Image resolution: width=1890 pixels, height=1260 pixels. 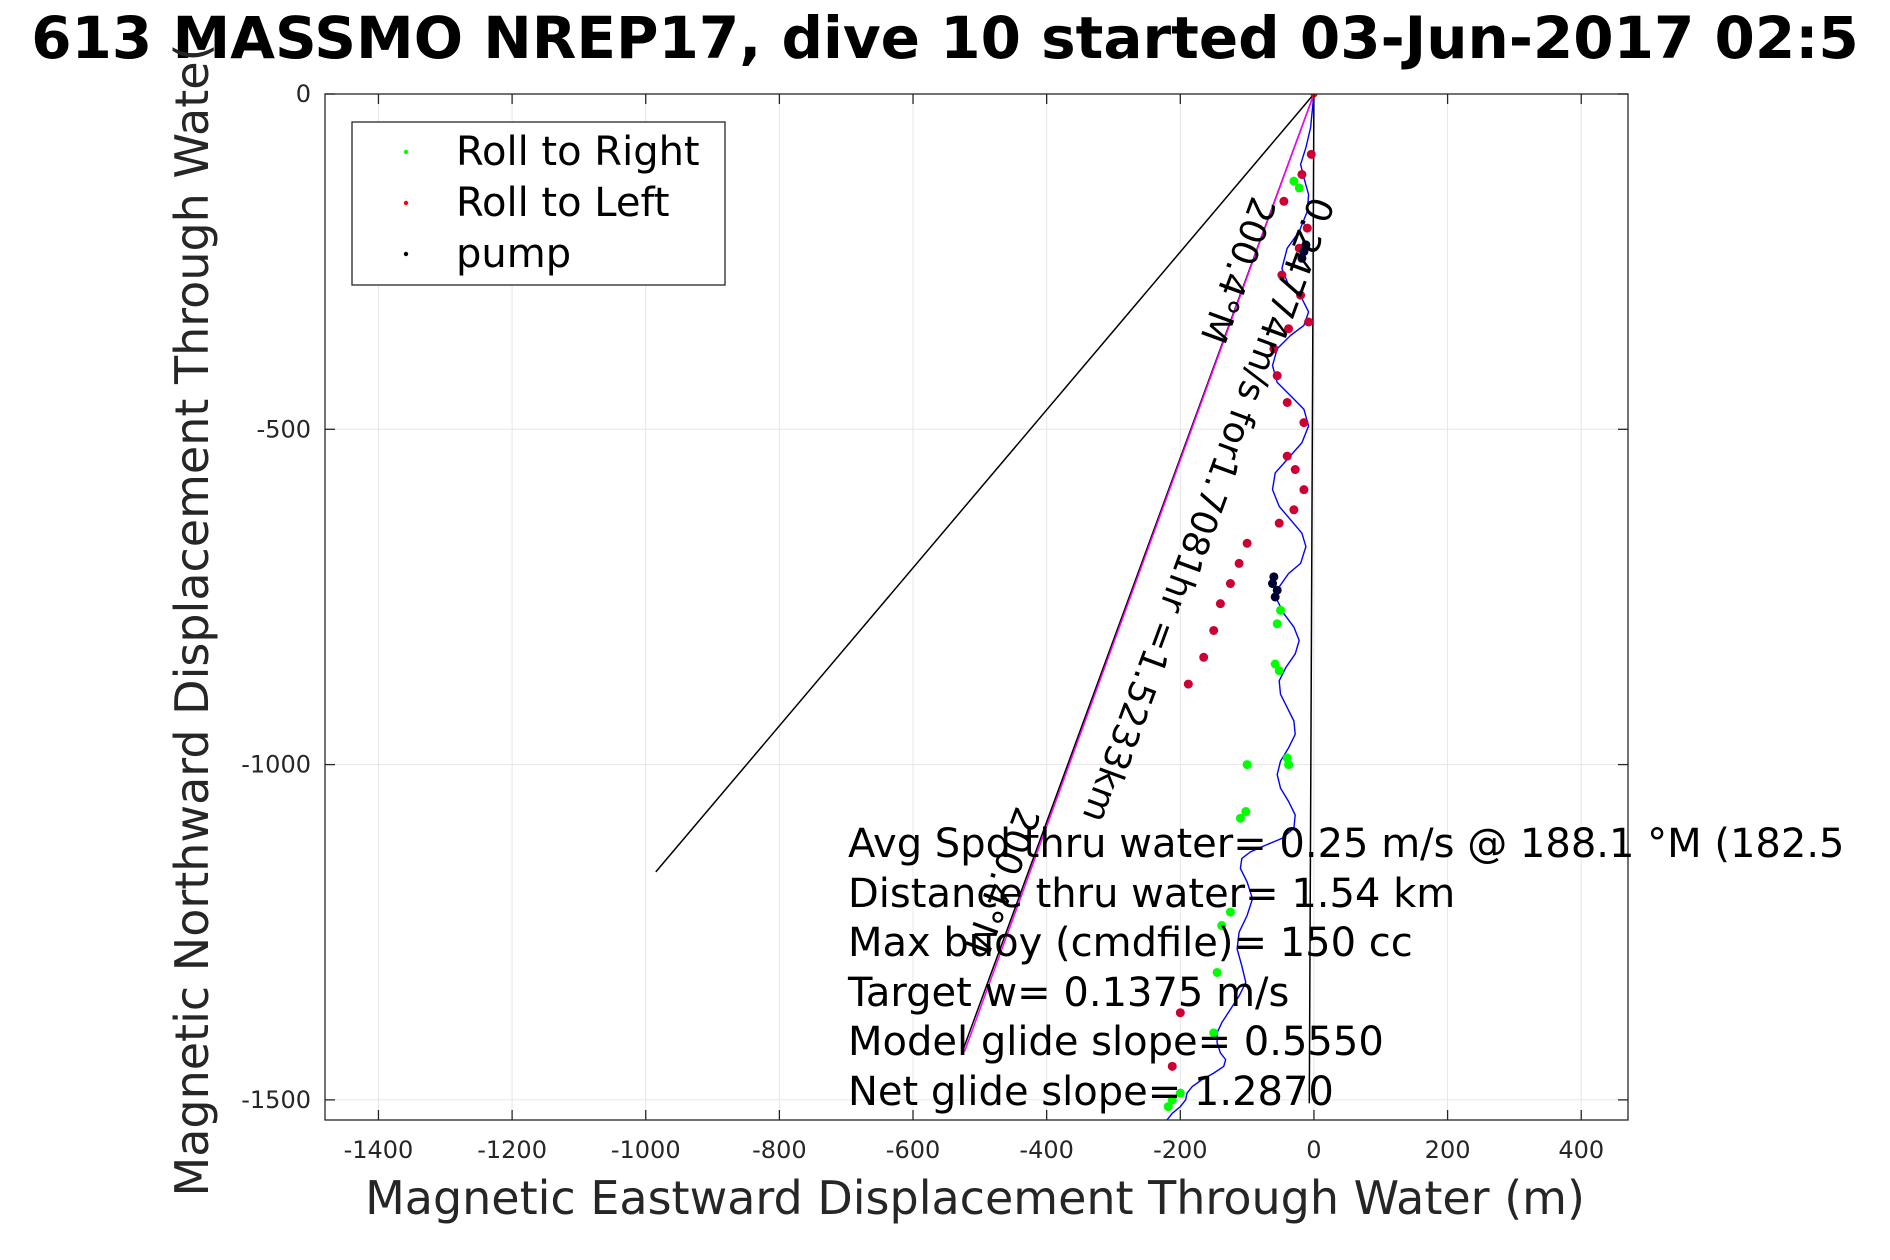 What do you see at coordinates (646, 1150) in the screenshot?
I see `x-tick-label: -1000` at bounding box center [646, 1150].